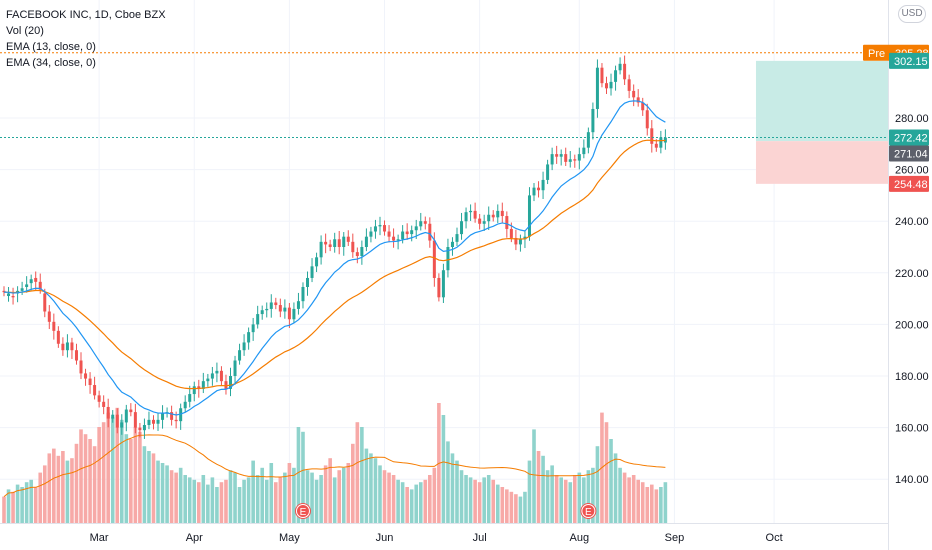 The height and width of the screenshot is (550, 932). Describe the element at coordinates (909, 153) in the screenshot. I see `entry-price-tag: 271.04` at that location.